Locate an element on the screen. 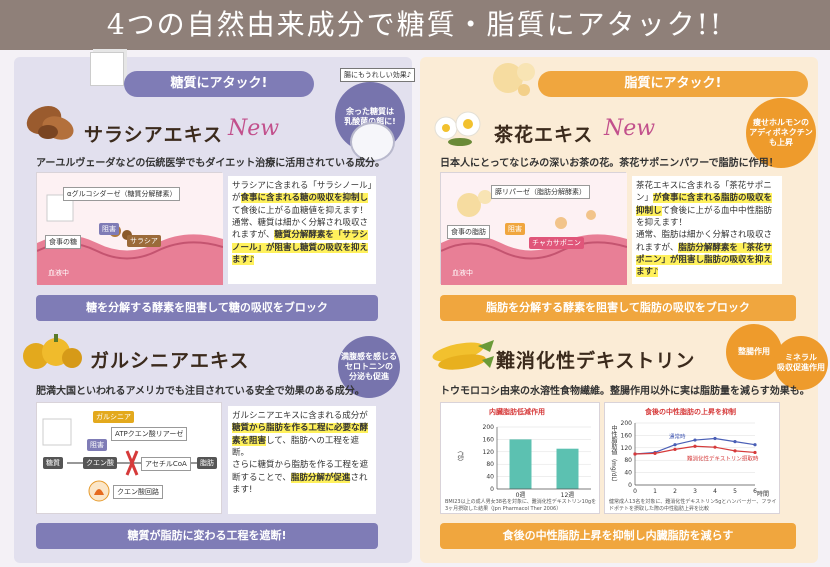 The image size is (830, 567). garcinia-description: 肥満大国といわれるアメリカでも注目されている安全で効果のある成分。 is located at coordinates (200, 391).